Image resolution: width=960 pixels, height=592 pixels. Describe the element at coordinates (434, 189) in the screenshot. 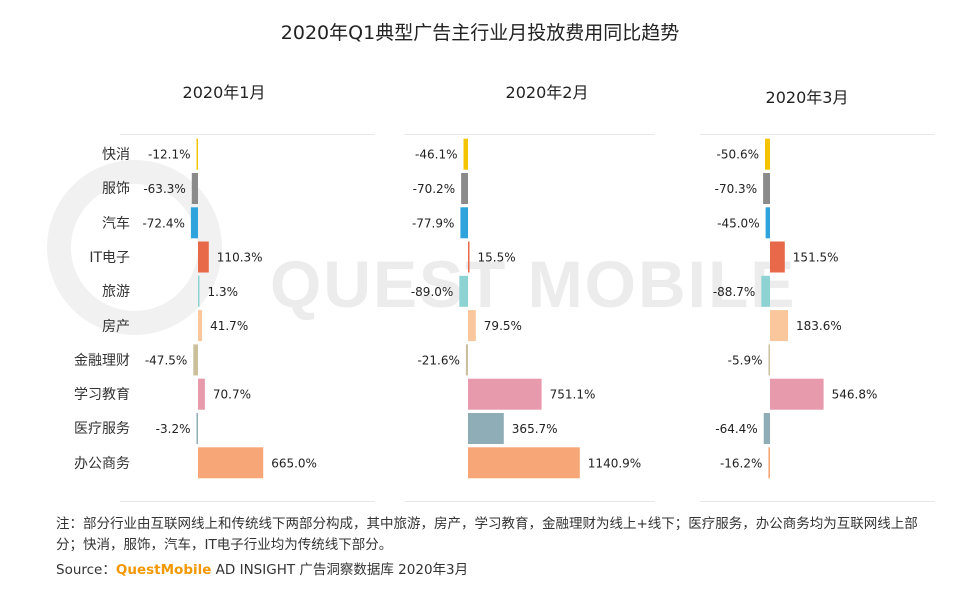

I see `data-label: -70.2%` at that location.